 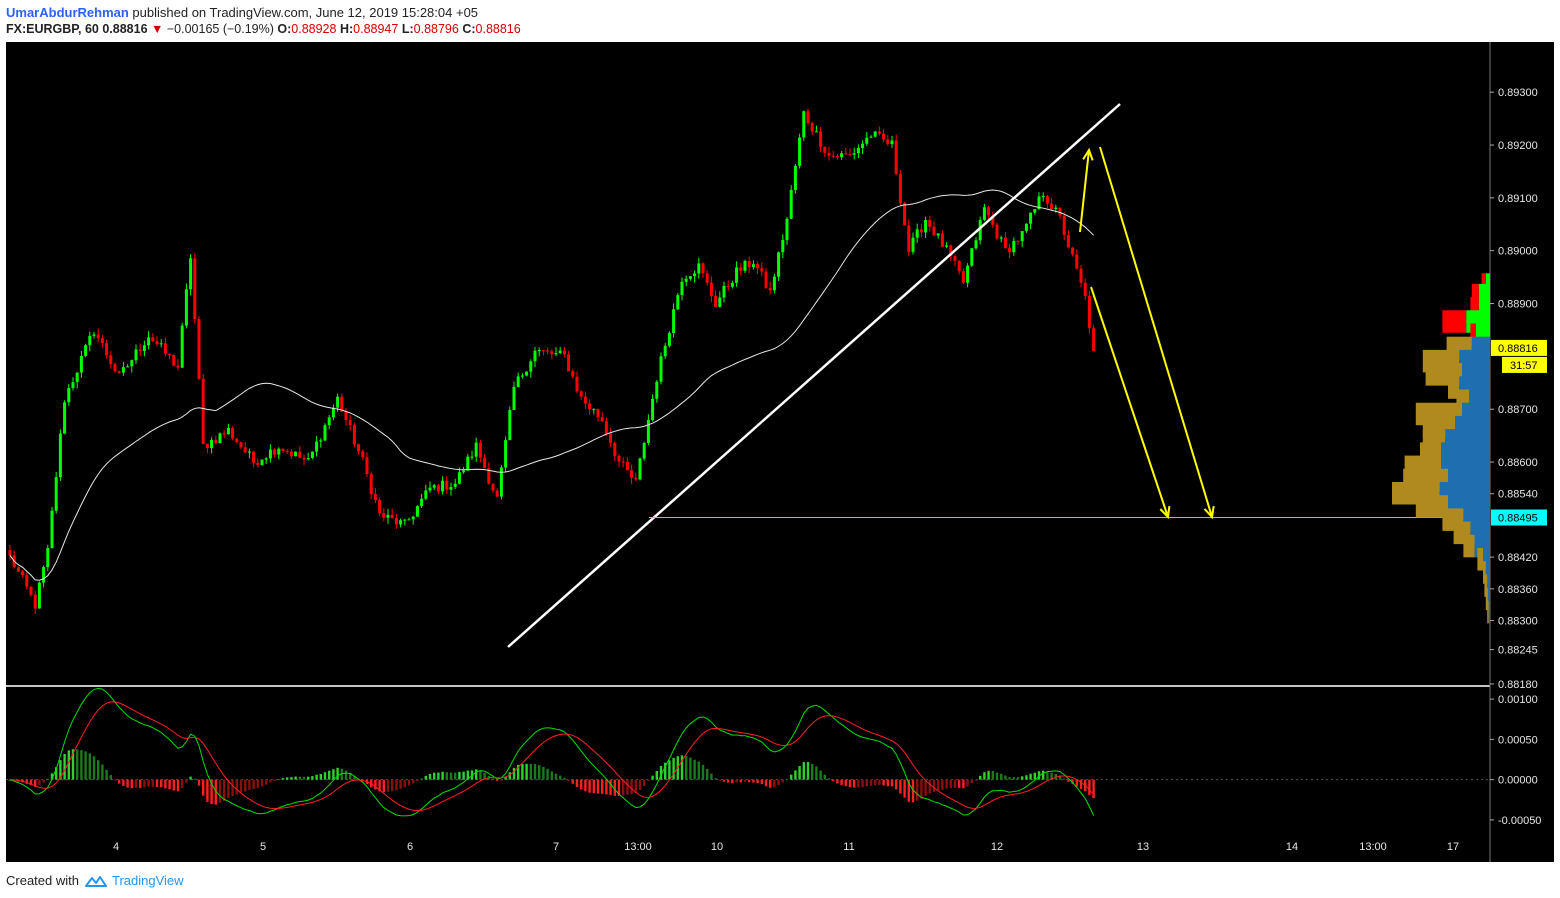 What do you see at coordinates (1518, 93) in the screenshot?
I see `price-tick-label: 0.89300` at bounding box center [1518, 93].